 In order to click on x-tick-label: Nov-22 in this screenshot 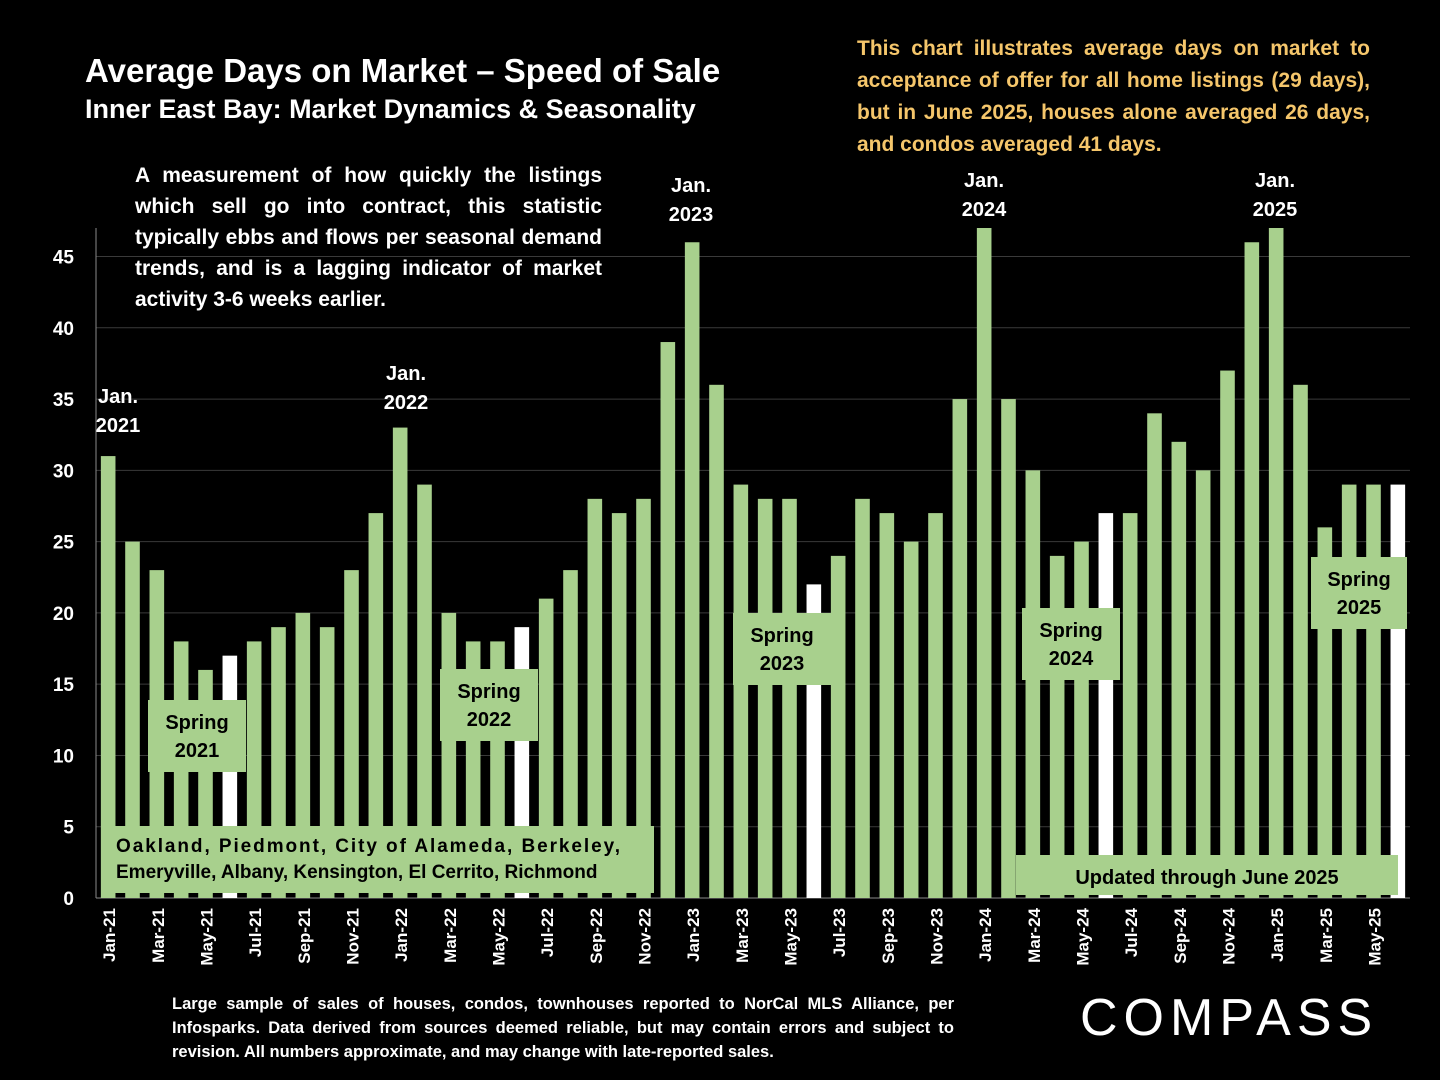, I will do `click(645, 936)`.